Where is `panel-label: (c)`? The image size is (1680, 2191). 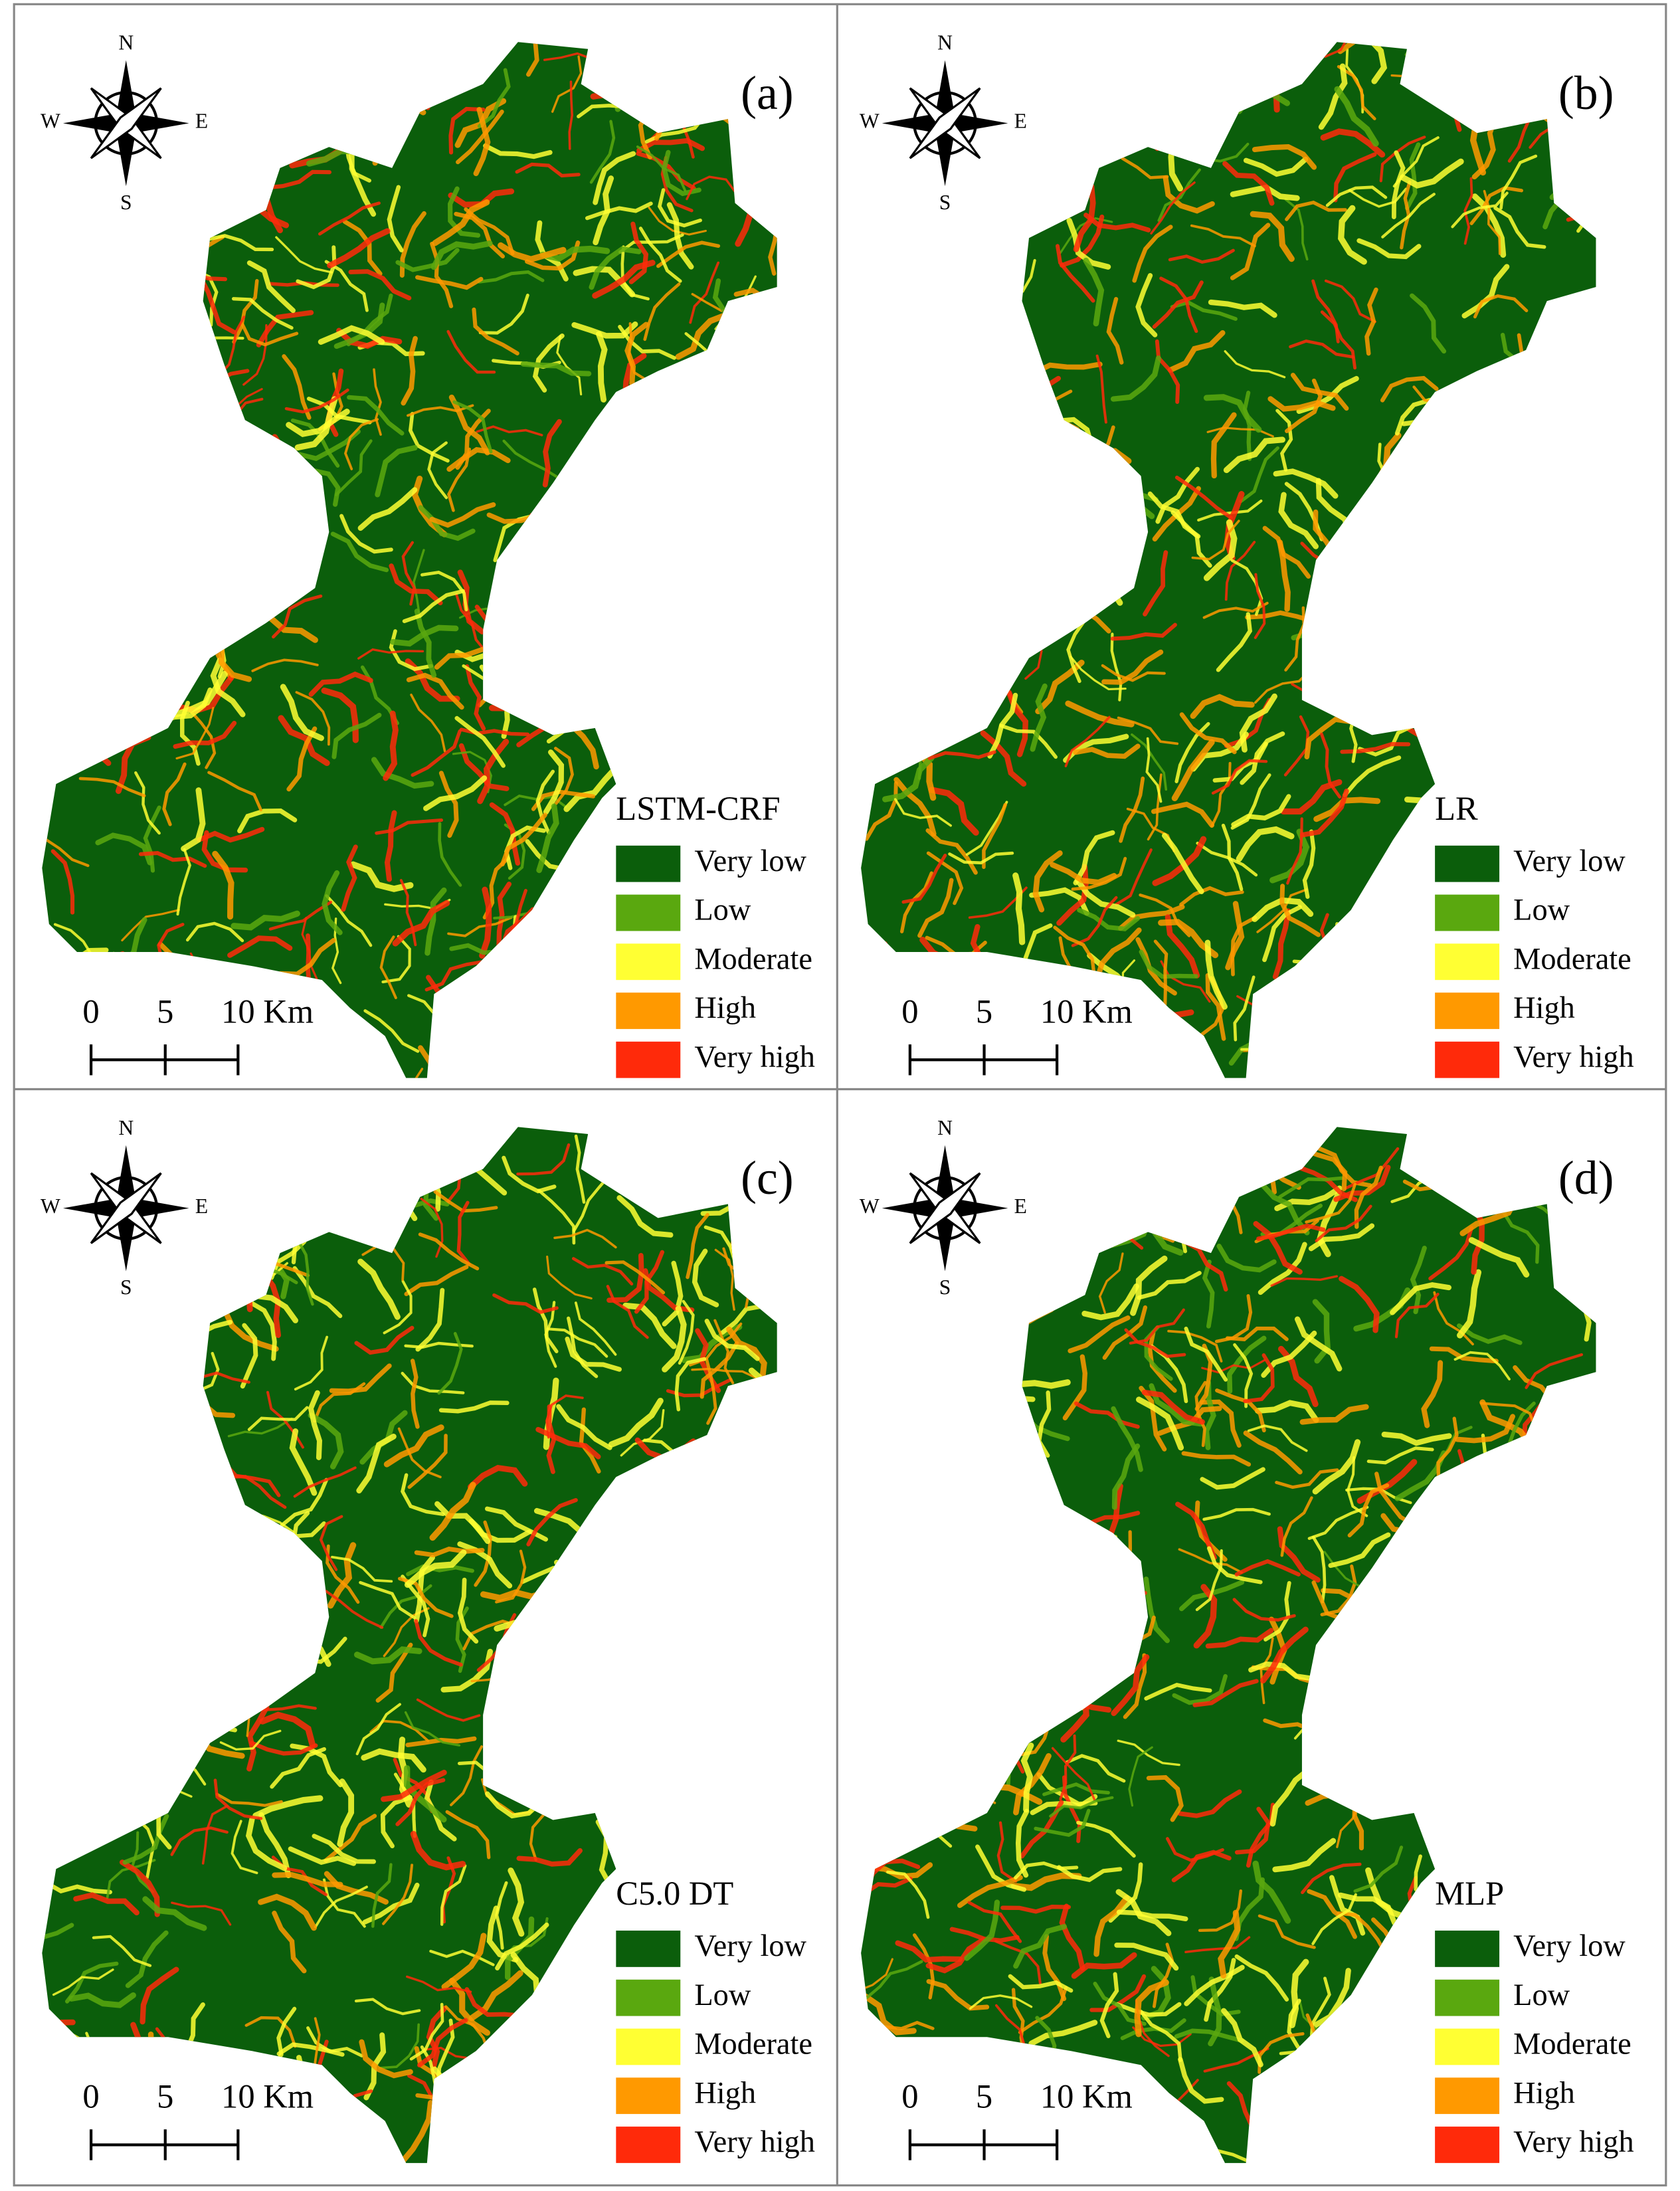 panel-label: (c) is located at coordinates (767, 1178).